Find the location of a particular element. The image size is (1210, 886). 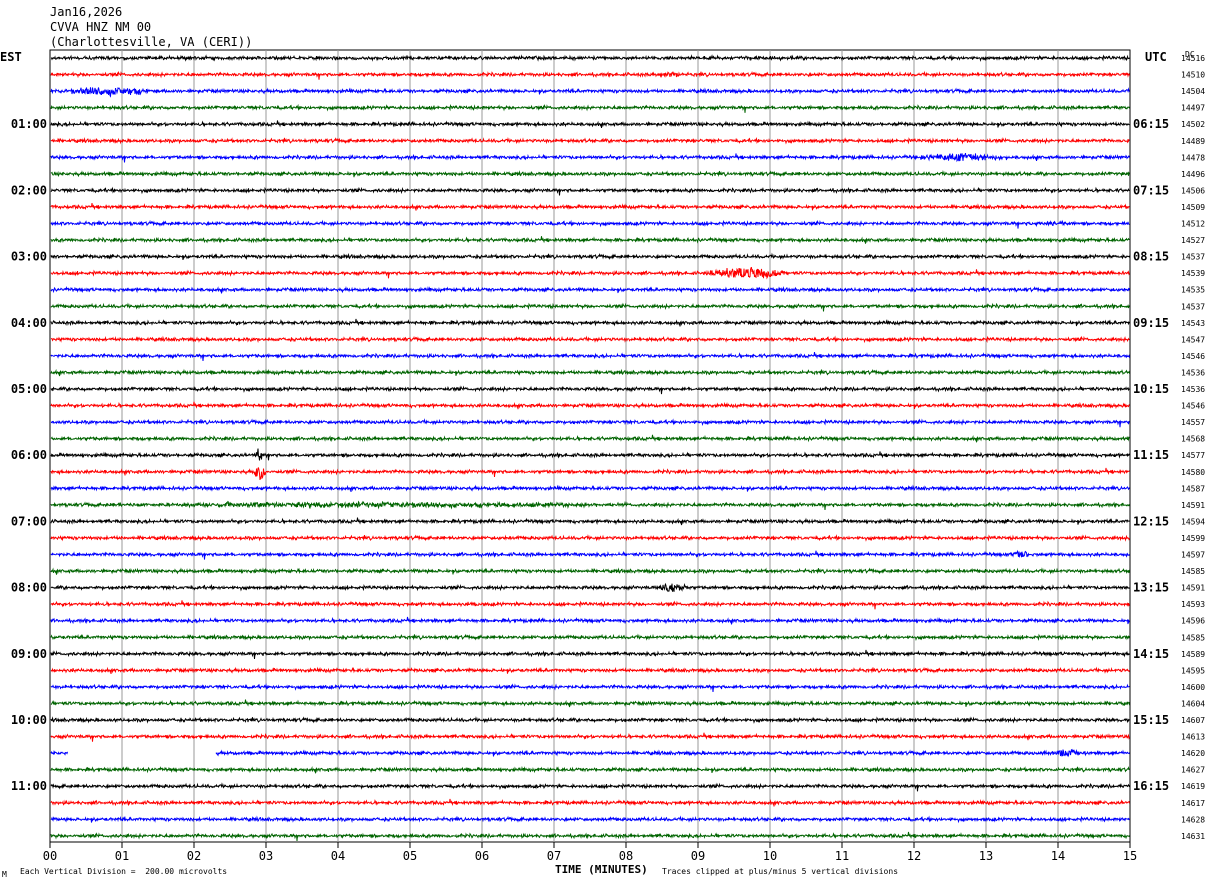

dc-offset-label: 14613 is located at coordinates (1193, 737).